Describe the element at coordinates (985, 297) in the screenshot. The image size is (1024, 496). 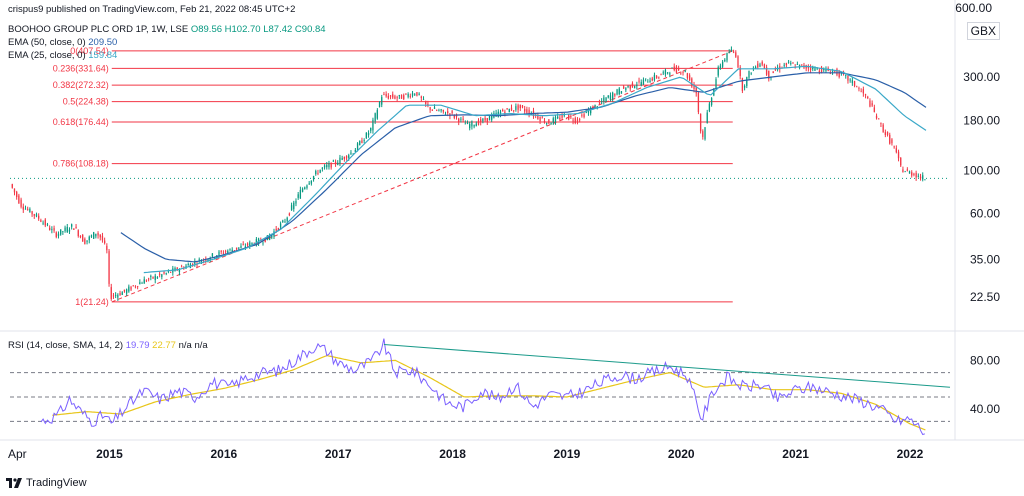
I see `price-tick-label: 22.50` at that location.